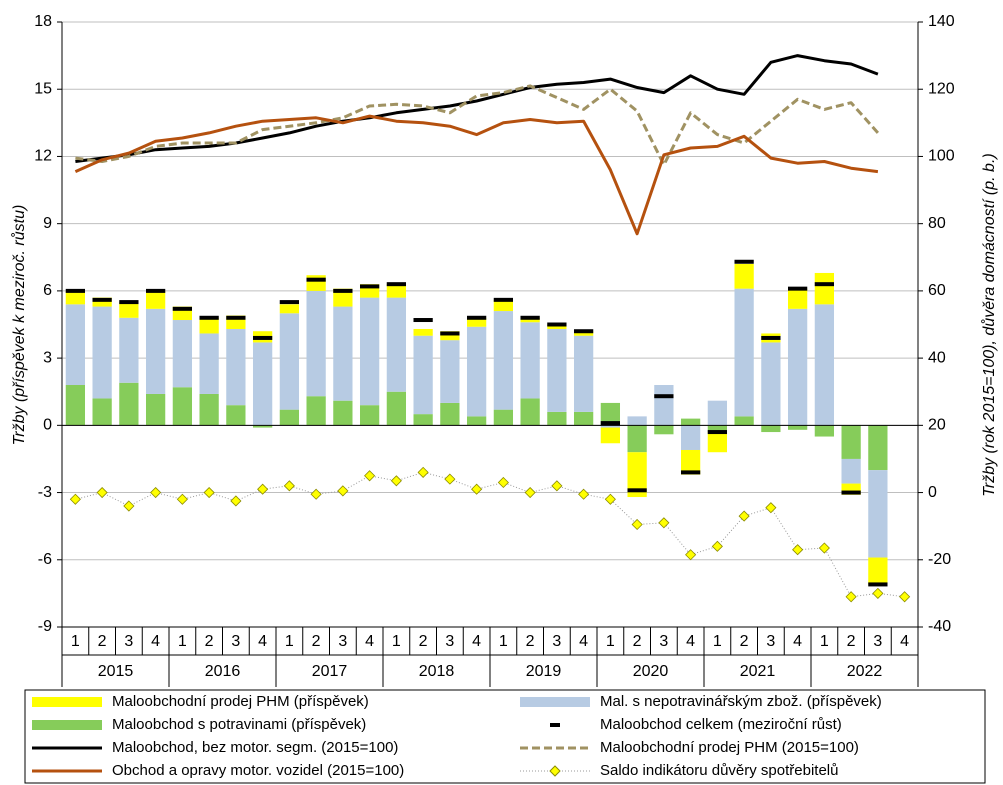 This screenshot has height=785, width=1003. Describe the element at coordinates (729, 747) in the screenshot. I see `legend-label: Maloobchodní prodej PHM (2015=100)` at that location.